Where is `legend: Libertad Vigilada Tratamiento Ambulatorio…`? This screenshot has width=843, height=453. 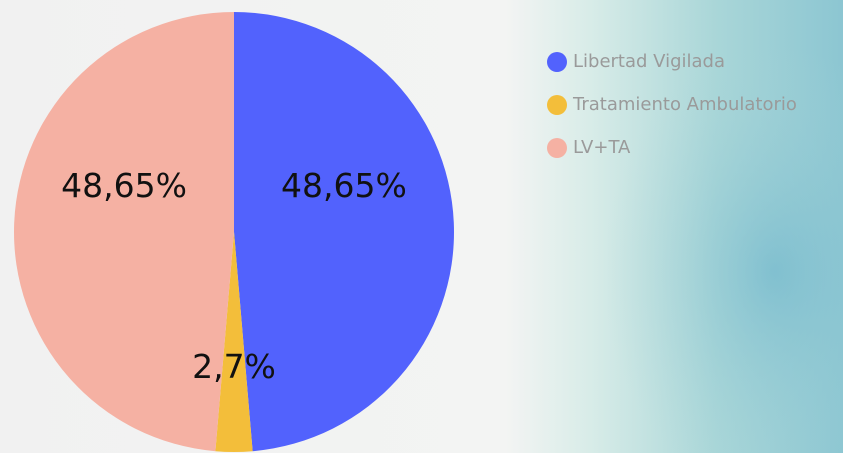
legend: Libertad Vigilada Tratamiento Ambulatorio… is located at coordinates (672, 104).